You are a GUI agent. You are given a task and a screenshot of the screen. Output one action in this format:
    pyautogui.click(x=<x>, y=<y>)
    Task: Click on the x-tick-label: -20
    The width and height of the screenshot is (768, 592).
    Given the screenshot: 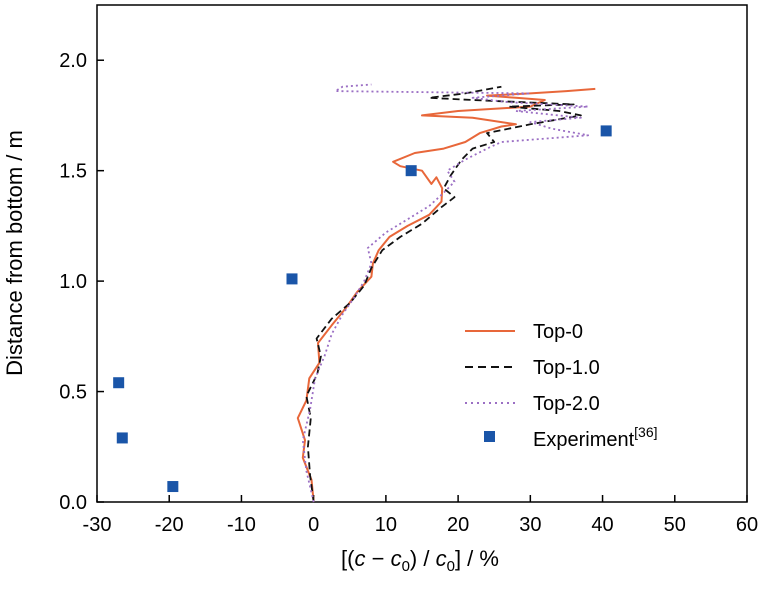 What is the action you would take?
    pyautogui.click(x=169, y=525)
    